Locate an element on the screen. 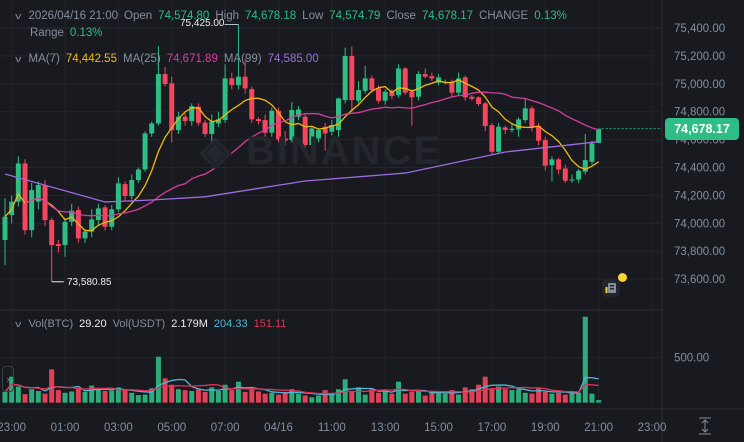 This screenshot has height=442, width=744. price-tick-label: 75,200.00 is located at coordinates (699, 57).